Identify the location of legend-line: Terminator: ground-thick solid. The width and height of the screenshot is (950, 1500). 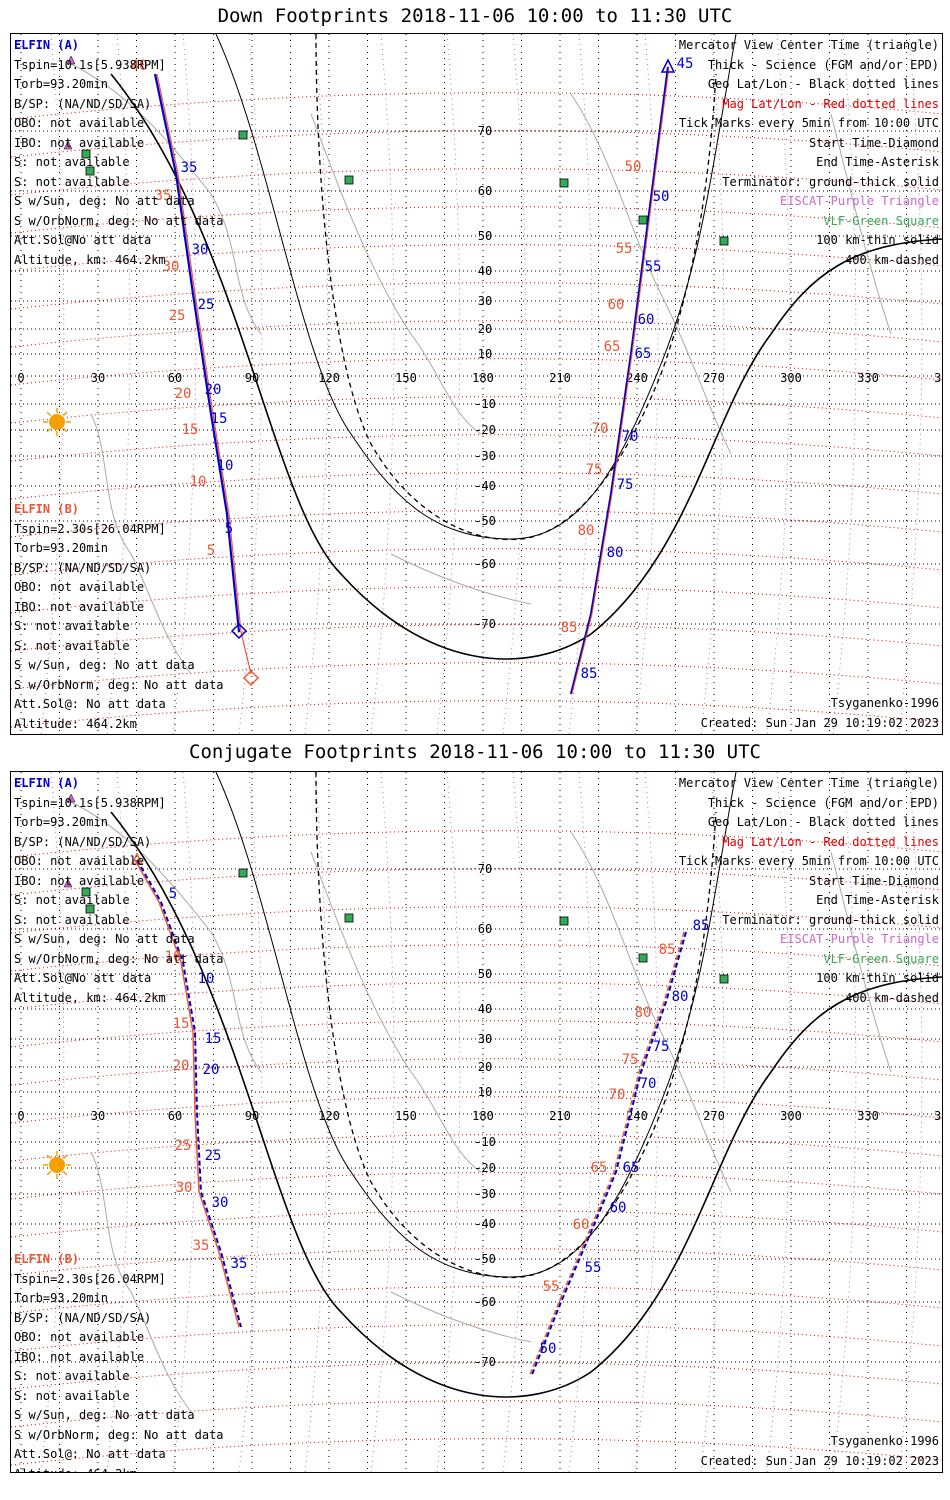
(830, 919).